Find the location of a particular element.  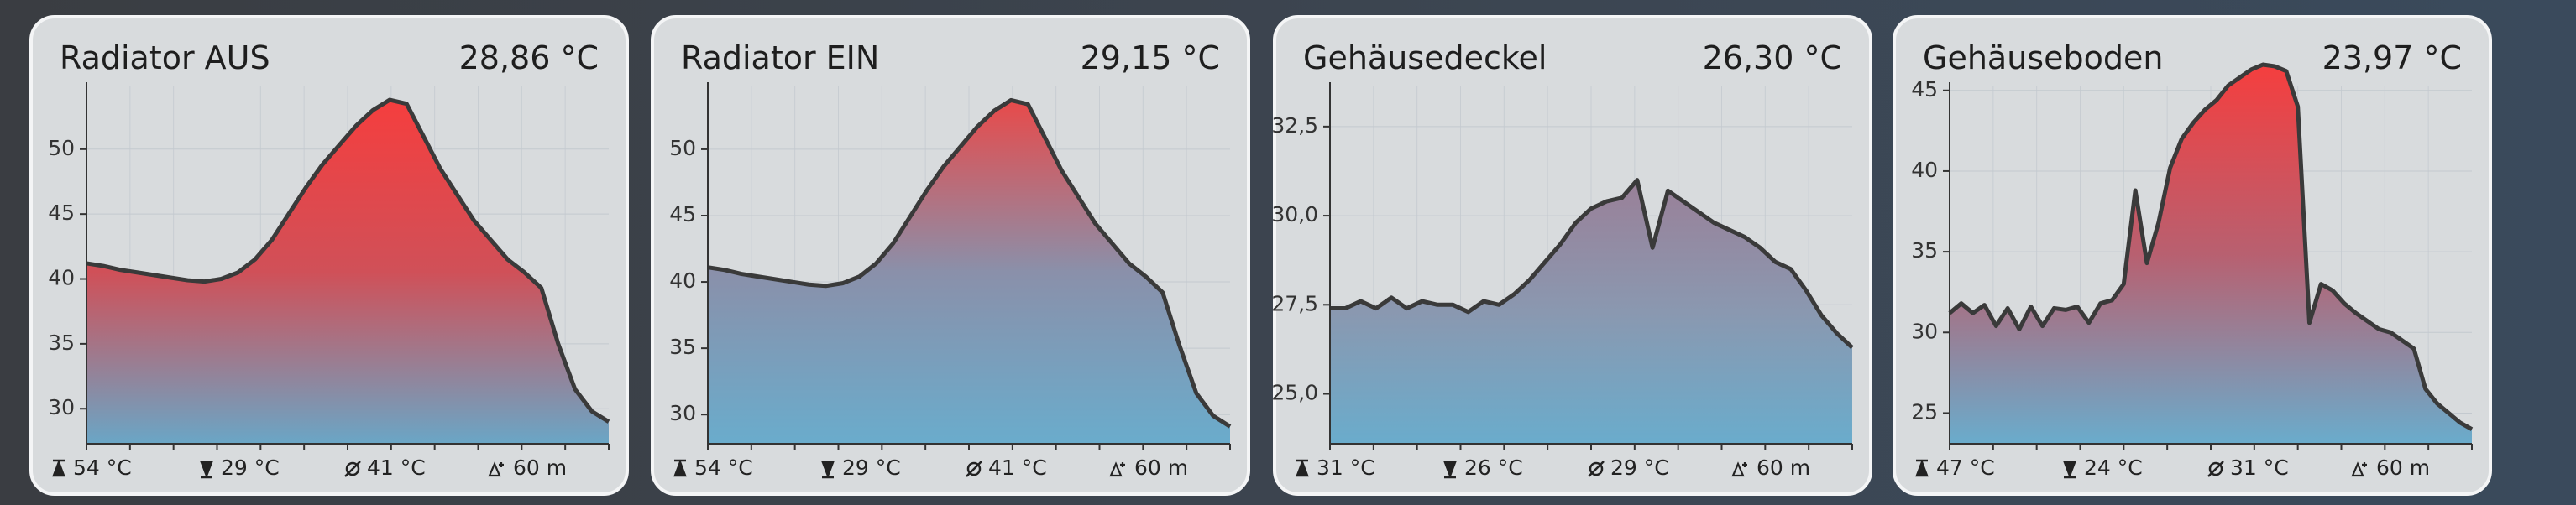

stat-value: 47 °C is located at coordinates (1965, 468).